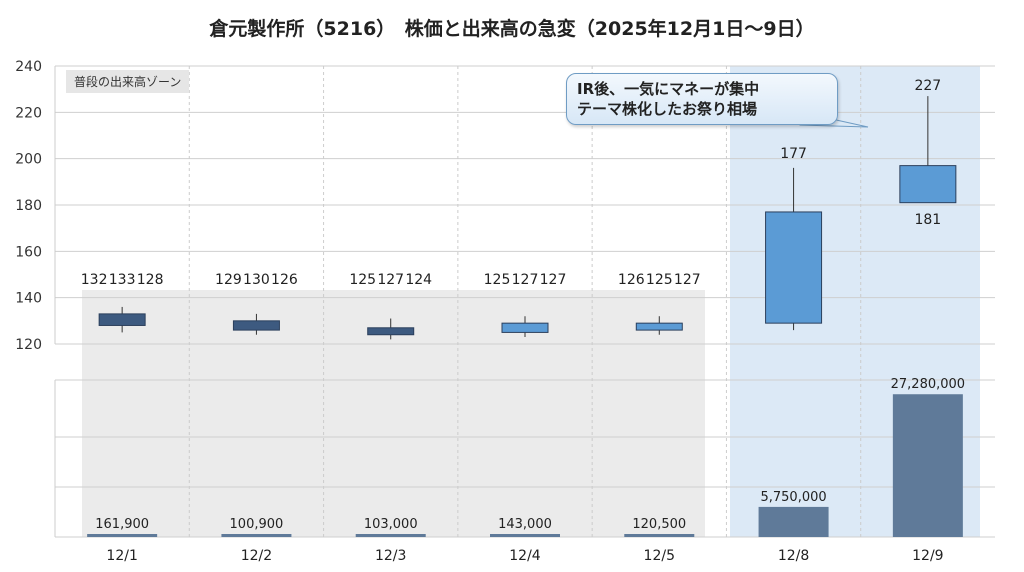 The height and width of the screenshot is (572, 1024). What do you see at coordinates (525, 524) in the screenshot?
I see `volume-label: 143,000` at bounding box center [525, 524].